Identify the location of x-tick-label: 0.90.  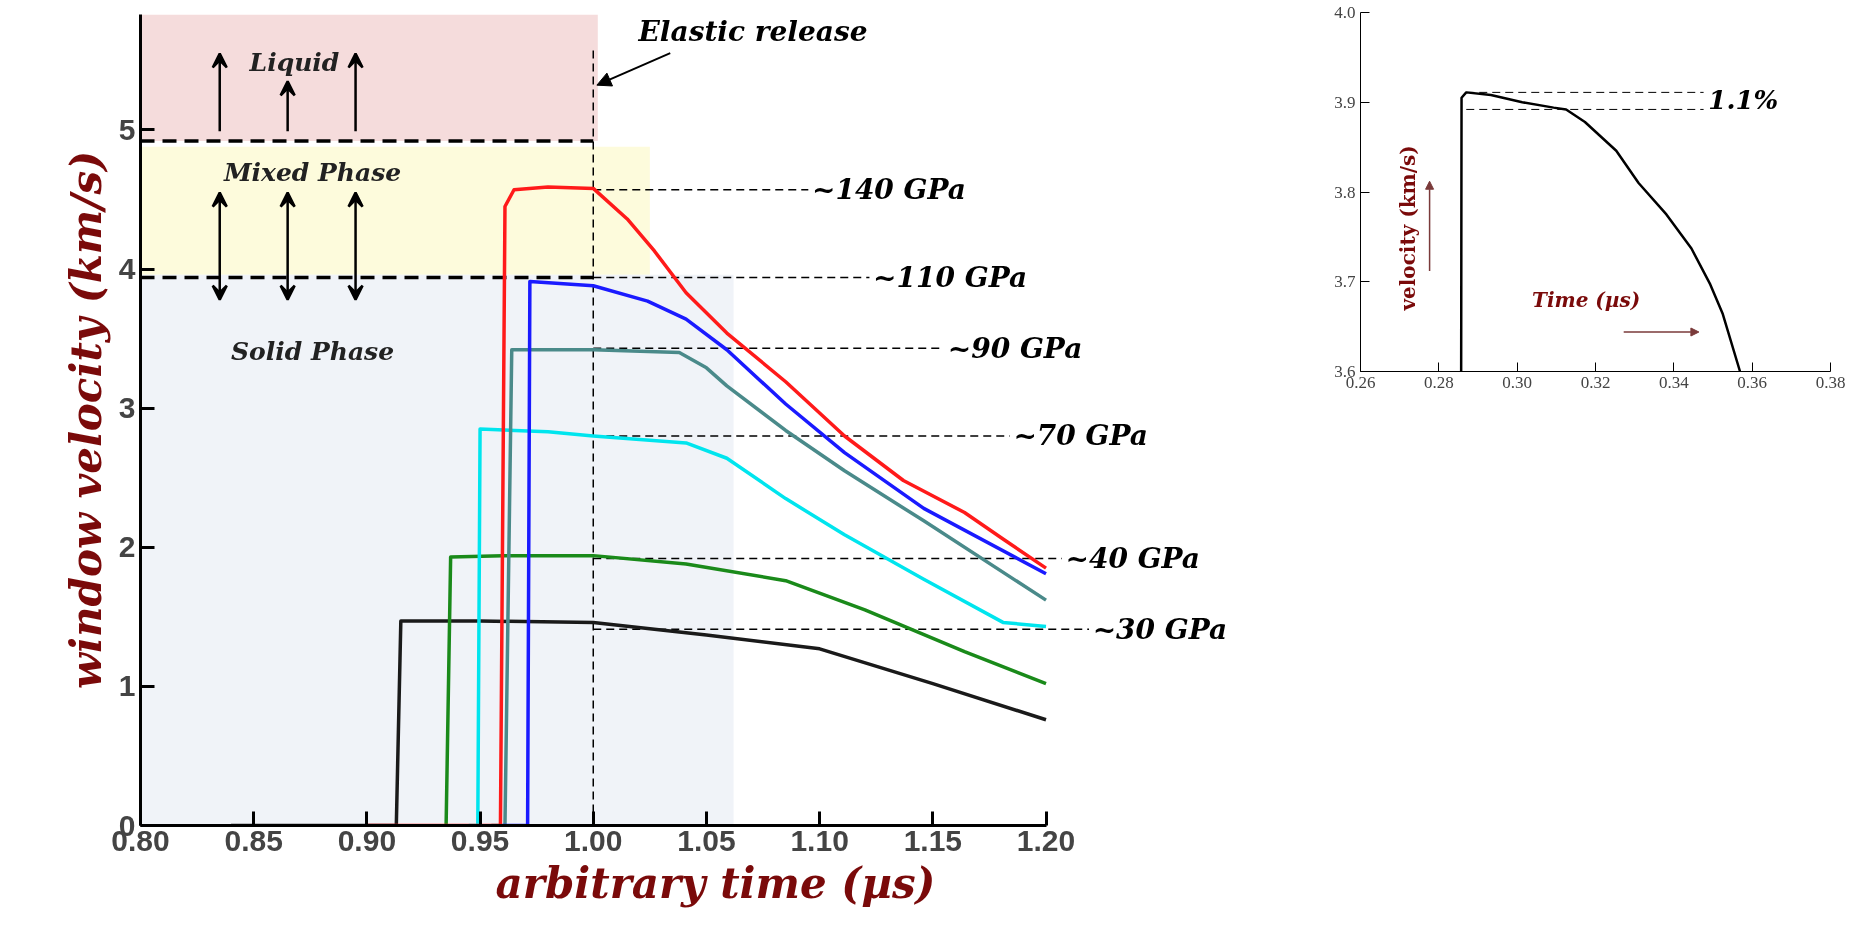
(367, 840).